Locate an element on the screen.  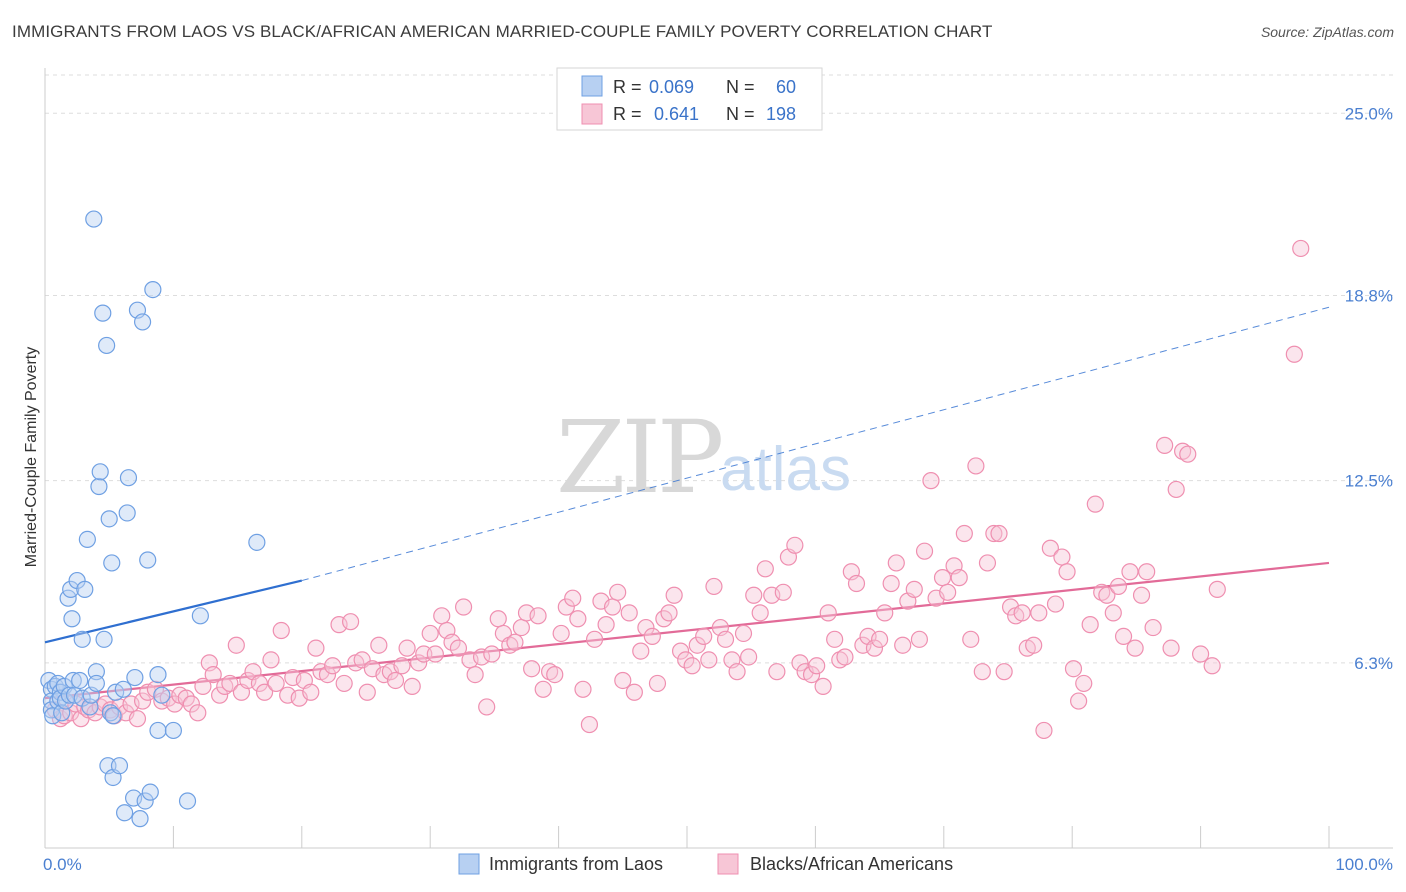
legend-r-label-black: R = is located at coordinates (627, 114).